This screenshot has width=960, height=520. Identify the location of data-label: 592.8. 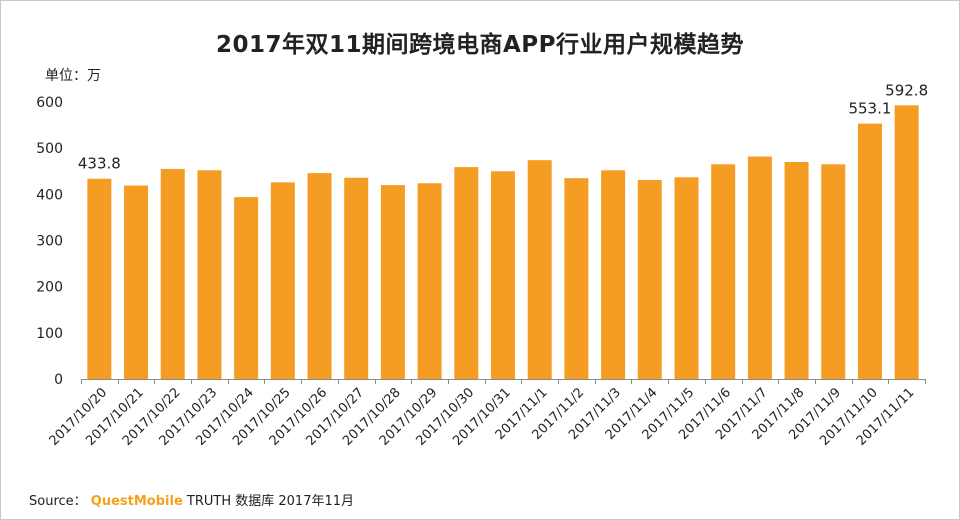
(906, 90).